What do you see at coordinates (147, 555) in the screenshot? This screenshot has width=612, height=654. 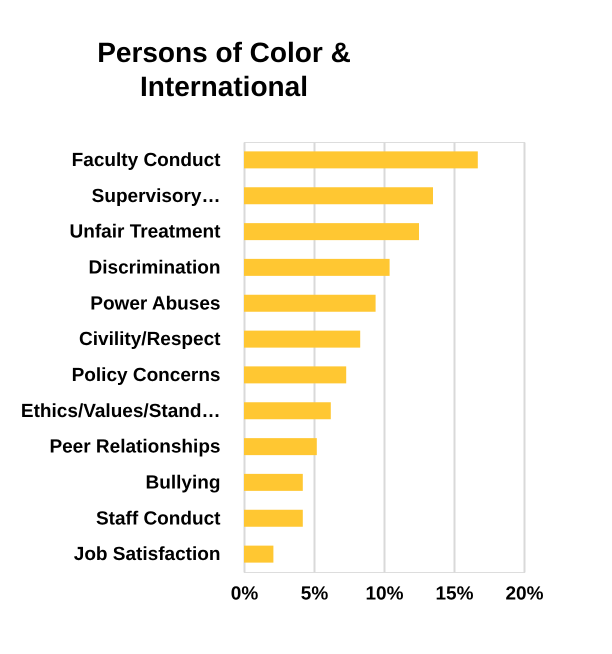 I see `y-tick-label: Job Satisfaction` at bounding box center [147, 555].